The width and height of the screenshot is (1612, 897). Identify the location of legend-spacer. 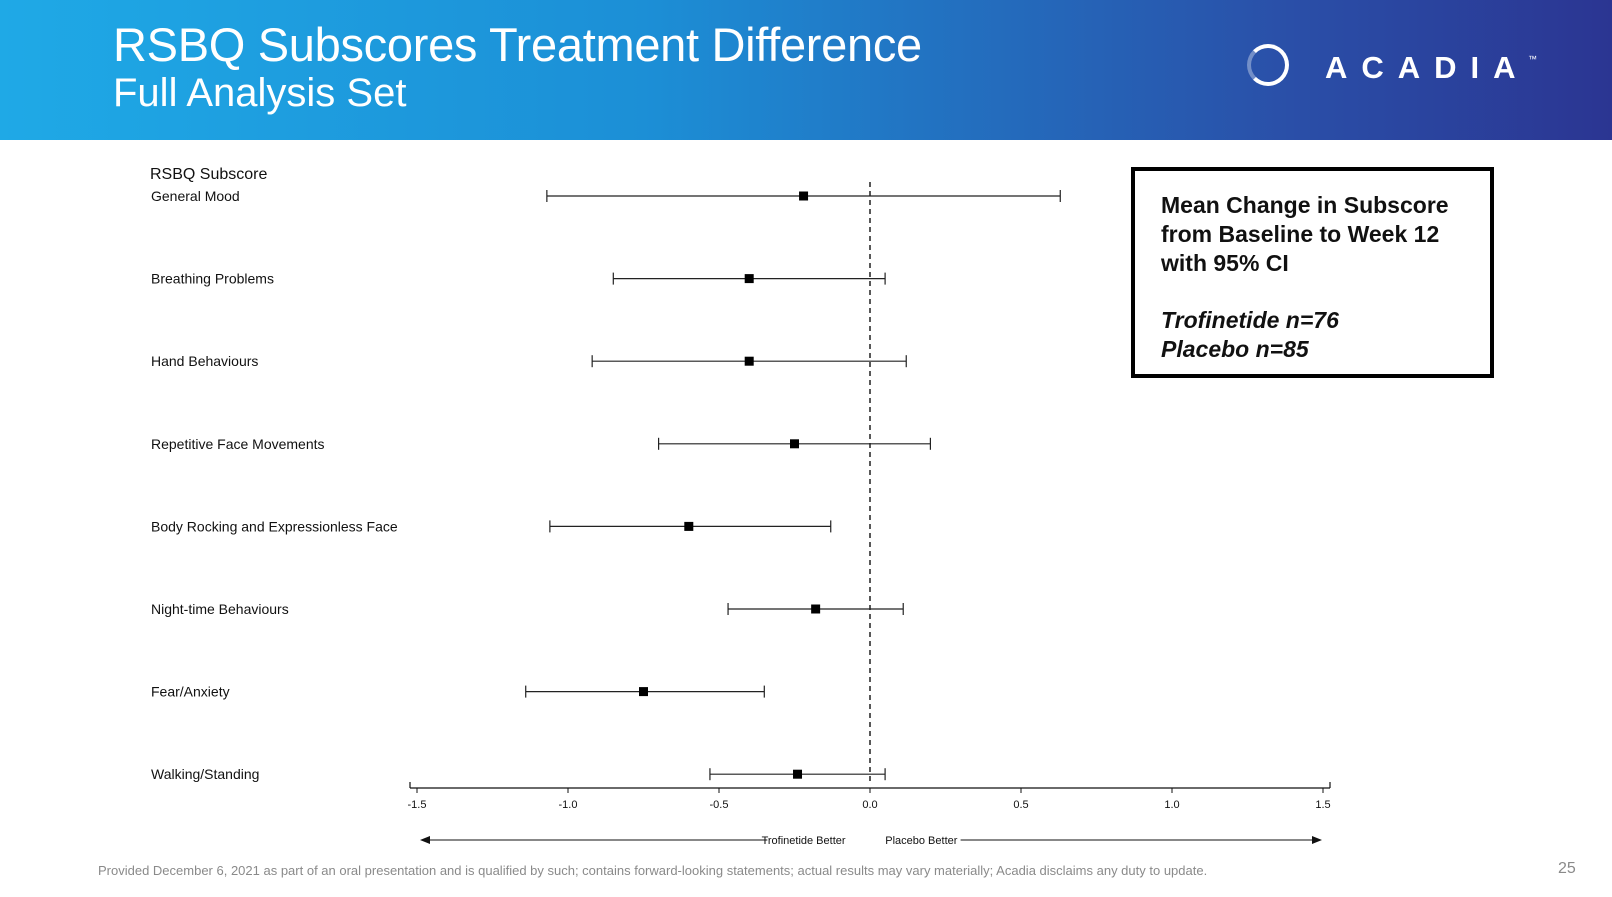
(1325, 292).